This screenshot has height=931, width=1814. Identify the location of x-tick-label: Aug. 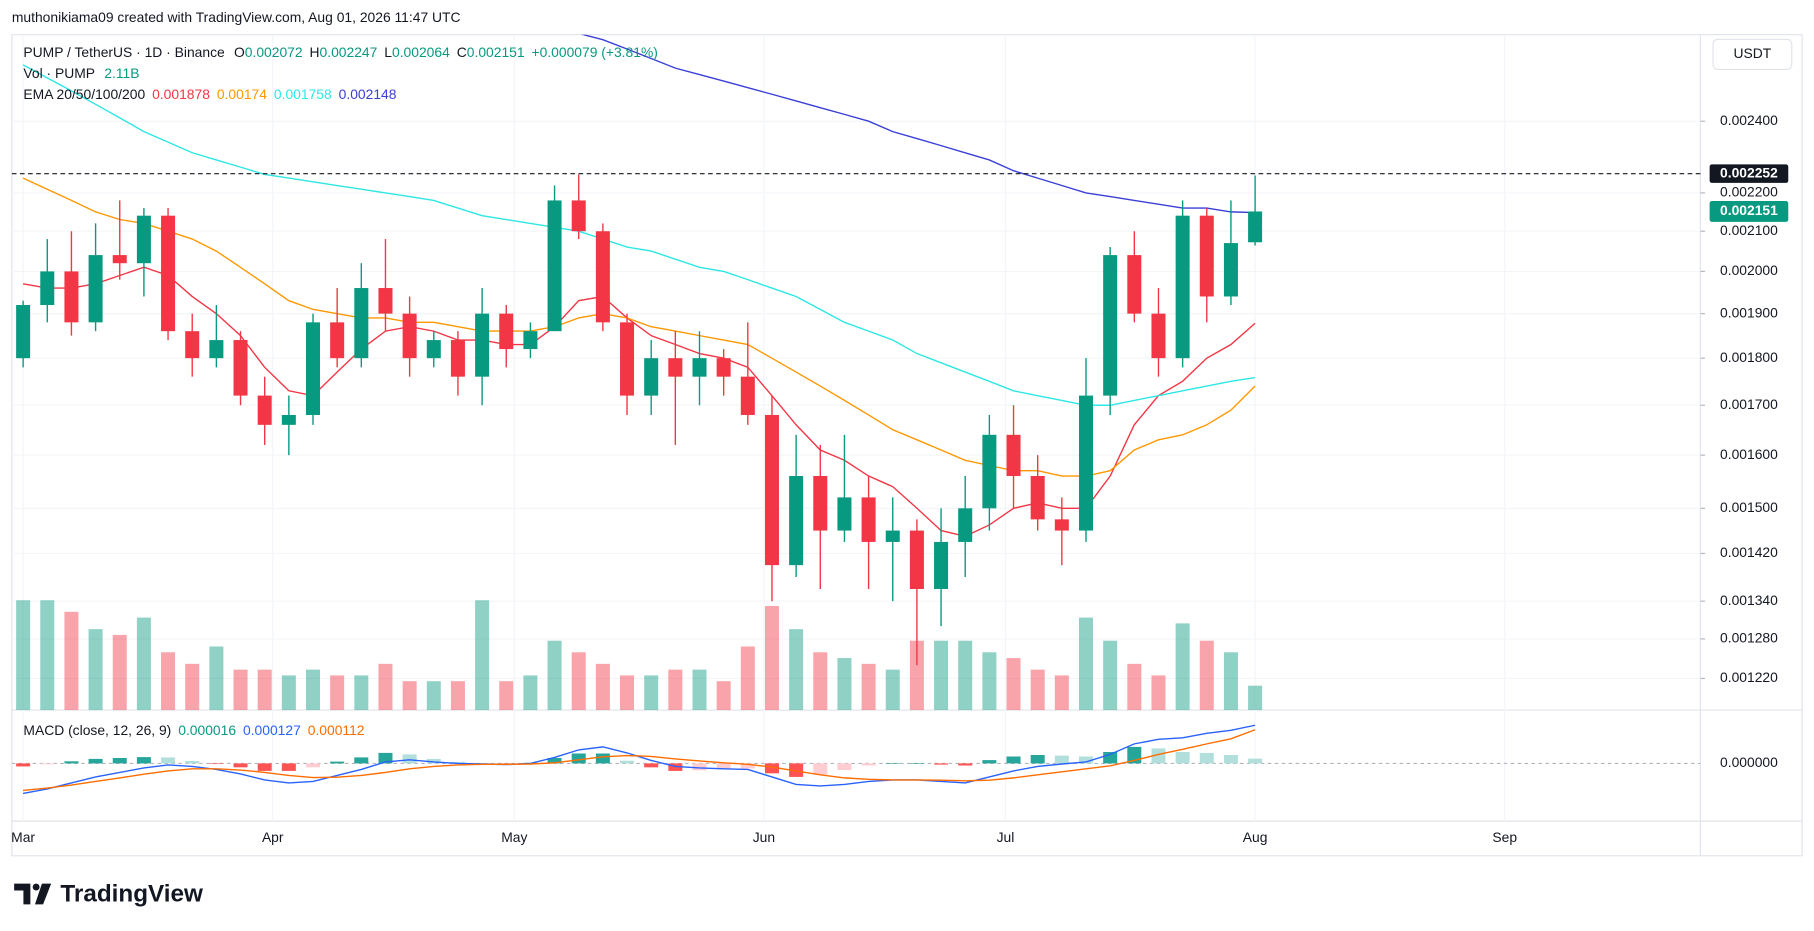
(1255, 837).